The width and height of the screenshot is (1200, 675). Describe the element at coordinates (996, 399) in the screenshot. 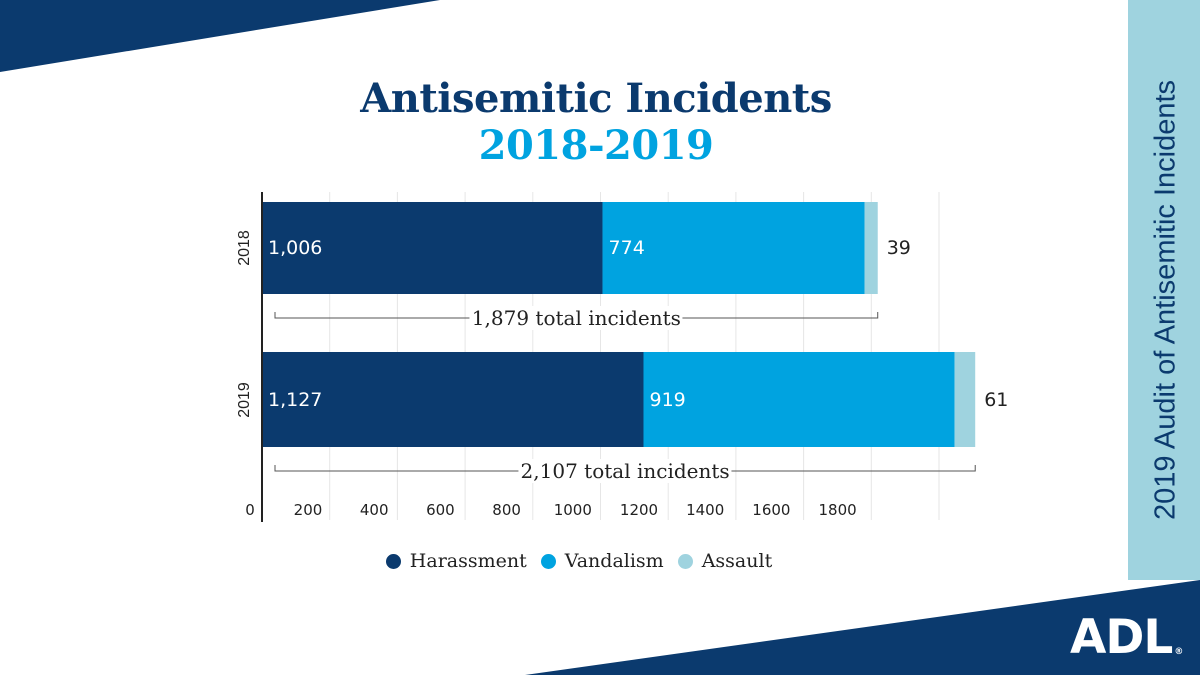

I see `data-label-2019-assault: 61` at that location.